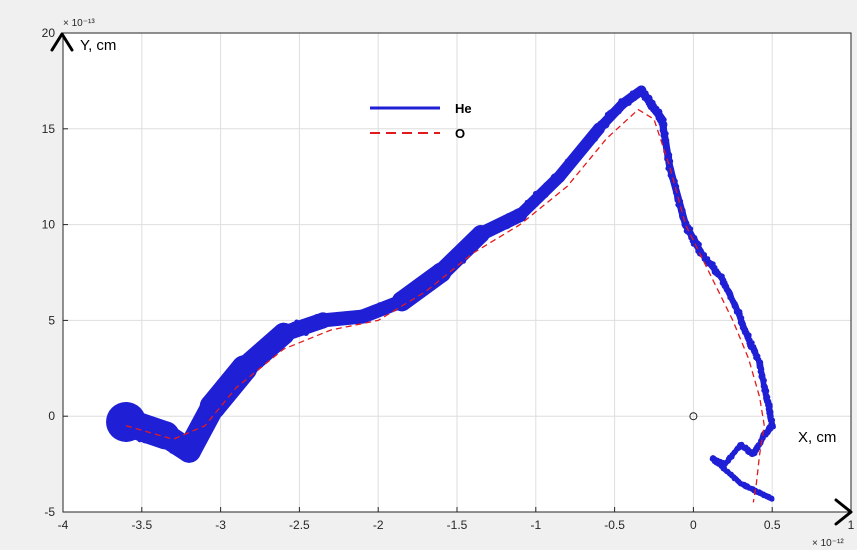 The width and height of the screenshot is (857, 550). Describe the element at coordinates (772, 525) in the screenshot. I see `x-tick-label: 0.5` at that location.